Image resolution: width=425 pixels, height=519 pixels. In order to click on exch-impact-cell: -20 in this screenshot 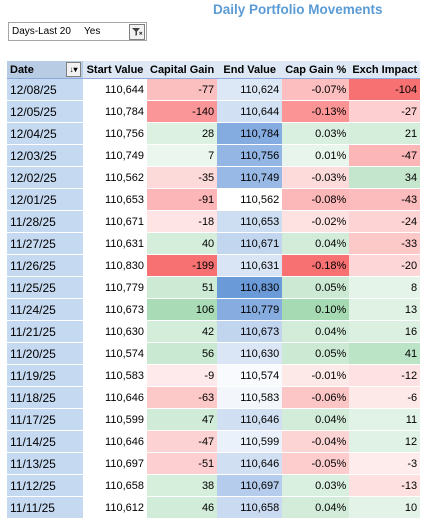, I will do `click(385, 265)`.